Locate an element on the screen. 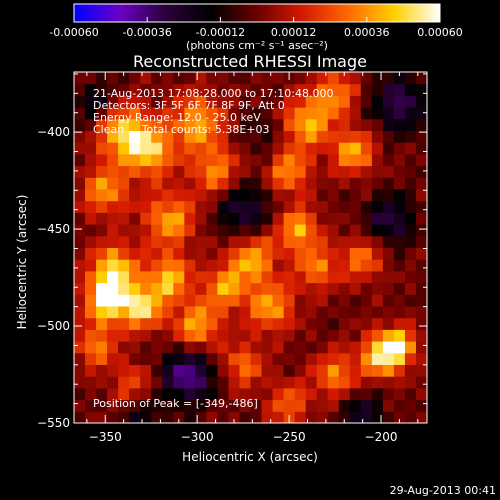 This screenshot has height=500, width=500. colorbar-tick-label: -0.00012 is located at coordinates (220, 32).